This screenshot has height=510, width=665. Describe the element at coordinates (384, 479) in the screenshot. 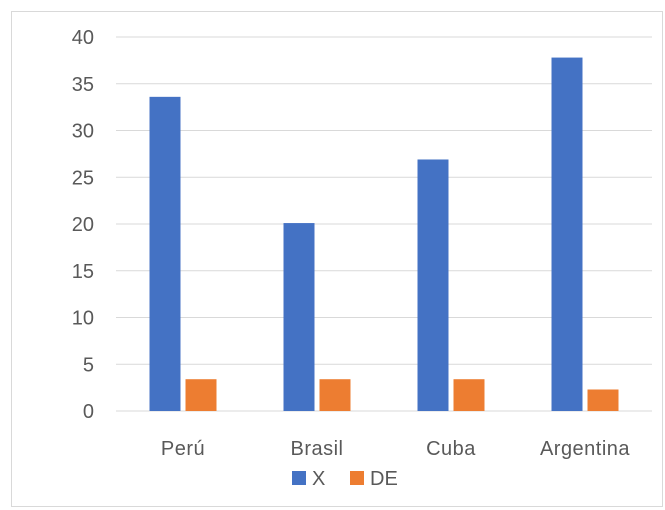

I see `legend-label-de: DE` at that location.